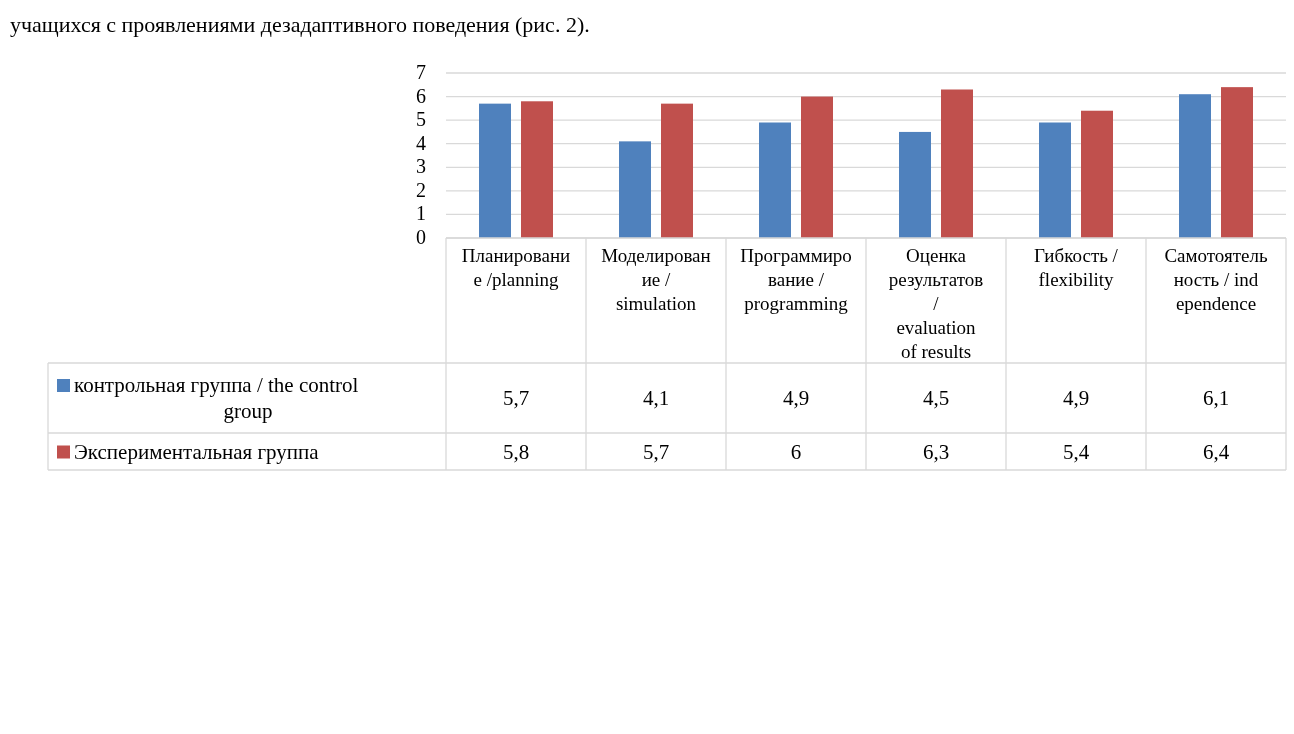 Image resolution: width=1294 pixels, height=734 pixels. Describe the element at coordinates (421, 237) in the screenshot. I see `y-tick-label: 0` at that location.